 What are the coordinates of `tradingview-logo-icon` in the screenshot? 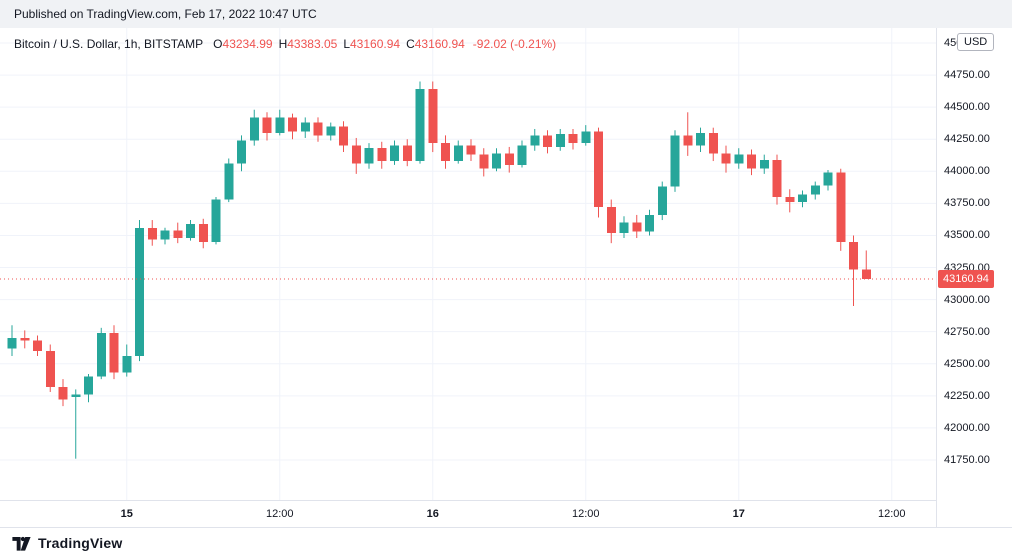 It's located at (21, 543).